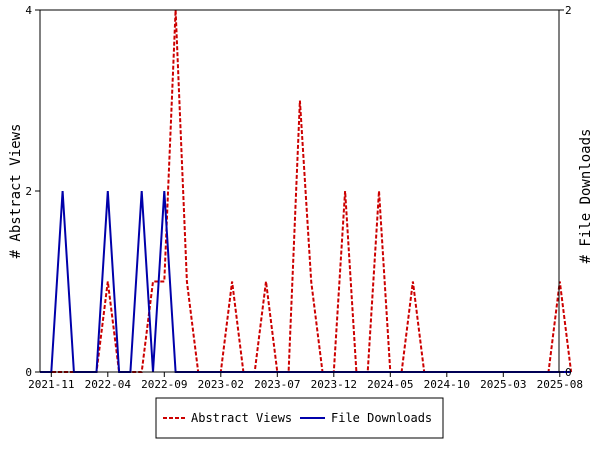  Describe the element at coordinates (28, 191) in the screenshot. I see `left-tick-label: 2` at that location.